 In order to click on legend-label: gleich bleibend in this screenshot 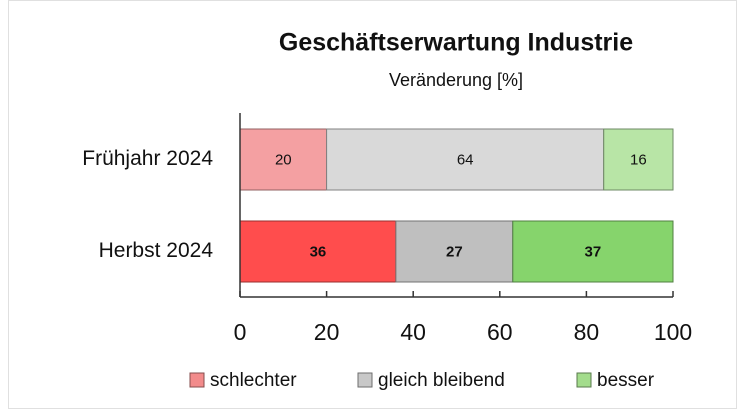, I will do `click(441, 380)`.